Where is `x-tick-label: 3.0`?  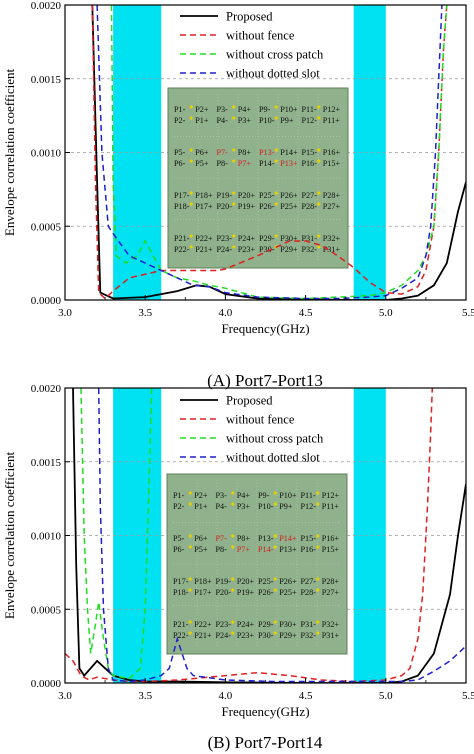 x-tick-label: 3.0 is located at coordinates (65, 313).